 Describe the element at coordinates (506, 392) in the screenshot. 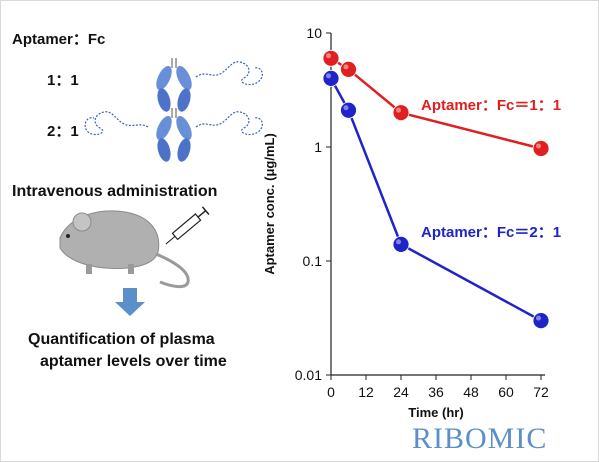

I see `x-tick-label: 60` at that location.